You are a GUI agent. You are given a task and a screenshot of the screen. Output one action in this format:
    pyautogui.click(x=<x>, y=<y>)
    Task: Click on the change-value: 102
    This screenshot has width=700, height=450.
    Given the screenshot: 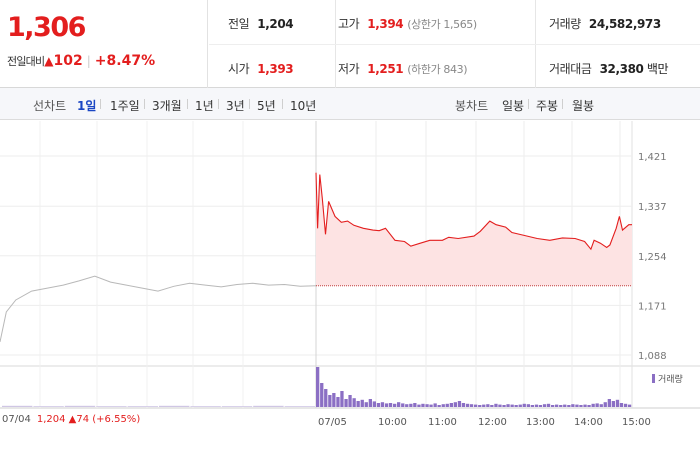 What is the action you would take?
    pyautogui.click(x=68, y=61)
    